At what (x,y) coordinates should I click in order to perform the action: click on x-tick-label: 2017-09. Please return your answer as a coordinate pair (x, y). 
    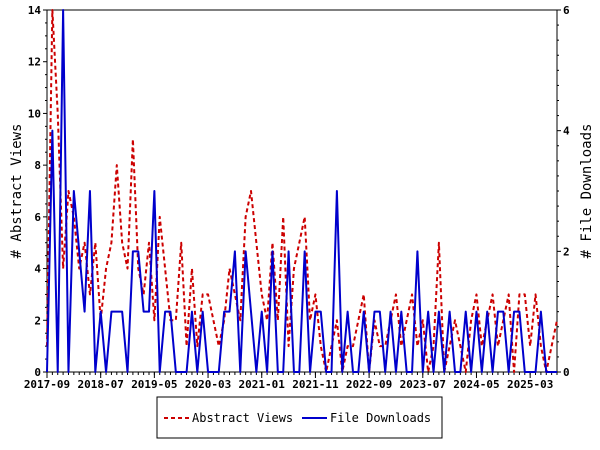
    Looking at the image, I should click on (47, 384).